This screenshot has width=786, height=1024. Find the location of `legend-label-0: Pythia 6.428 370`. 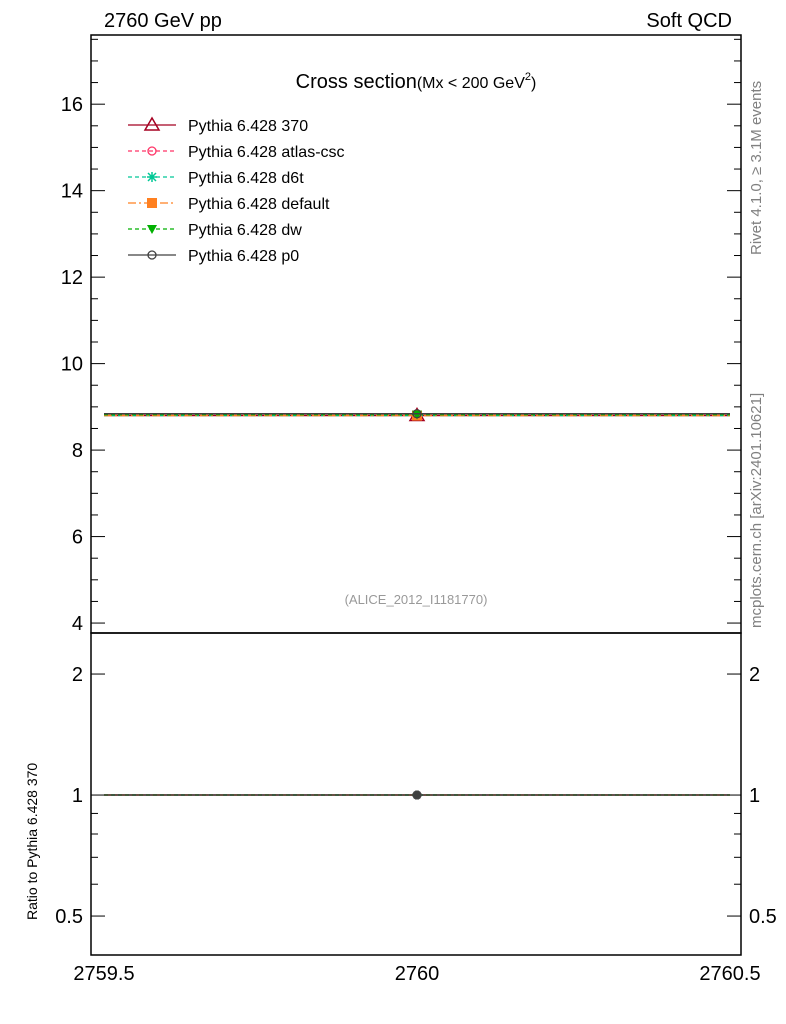

legend-label-0: Pythia 6.428 370 is located at coordinates (248, 126).